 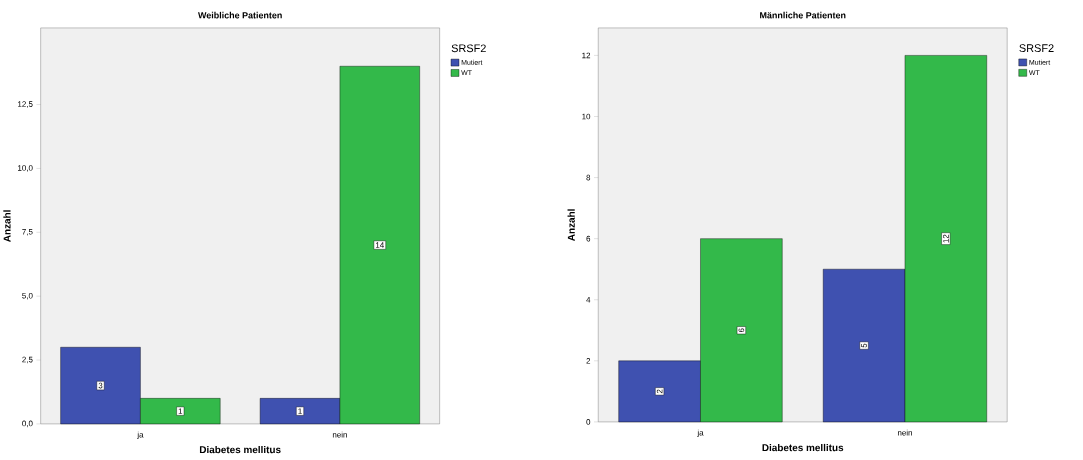 What do you see at coordinates (803, 15) in the screenshot?
I see `chart-title: Männliche Patienten` at bounding box center [803, 15].